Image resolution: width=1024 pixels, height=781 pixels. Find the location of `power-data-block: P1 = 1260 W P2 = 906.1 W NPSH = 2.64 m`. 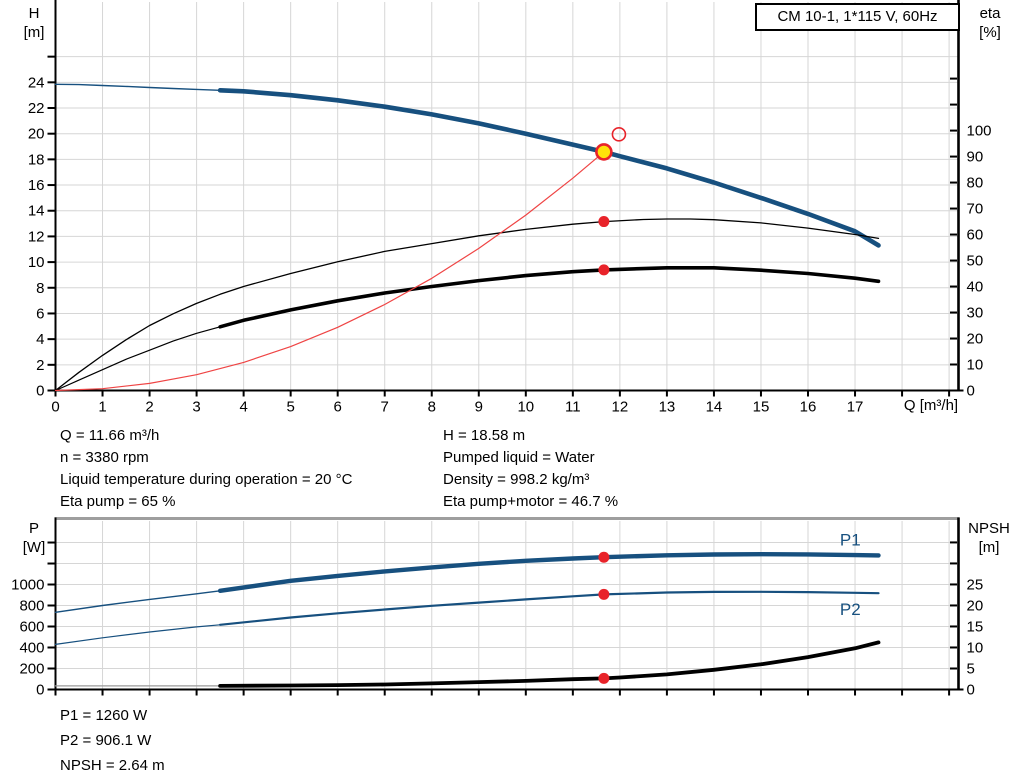

power-data-block: P1 = 1260 W P2 = 906.1 W NPSH = 2.64 m is located at coordinates (112, 740).